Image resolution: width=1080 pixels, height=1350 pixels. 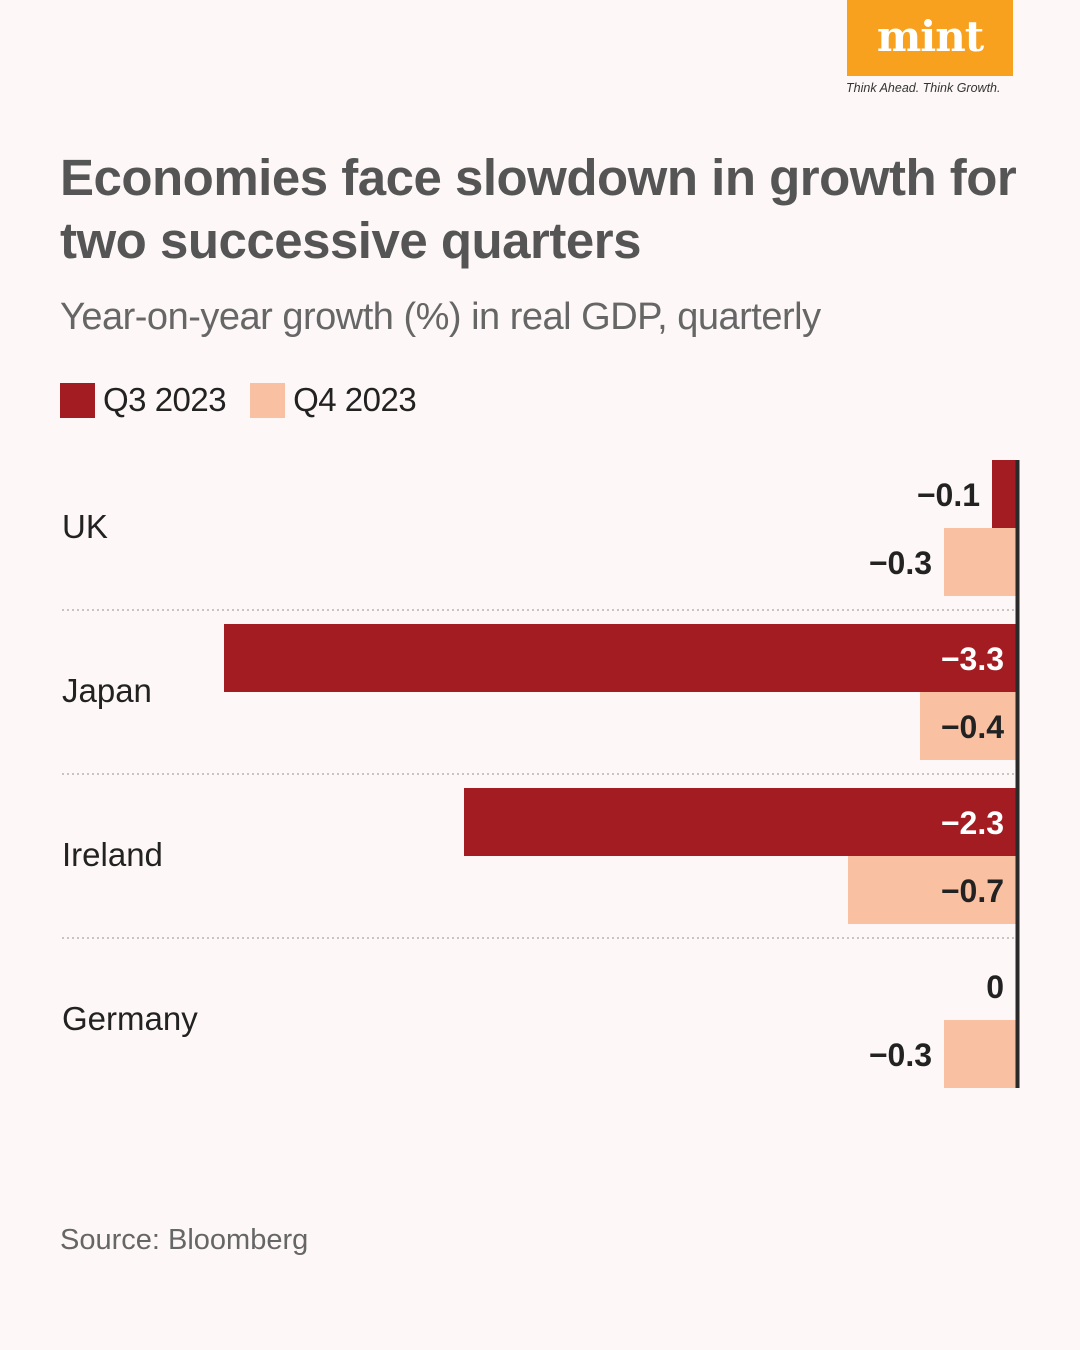 I want to click on data-label: −2.3, so click(x=972, y=823).